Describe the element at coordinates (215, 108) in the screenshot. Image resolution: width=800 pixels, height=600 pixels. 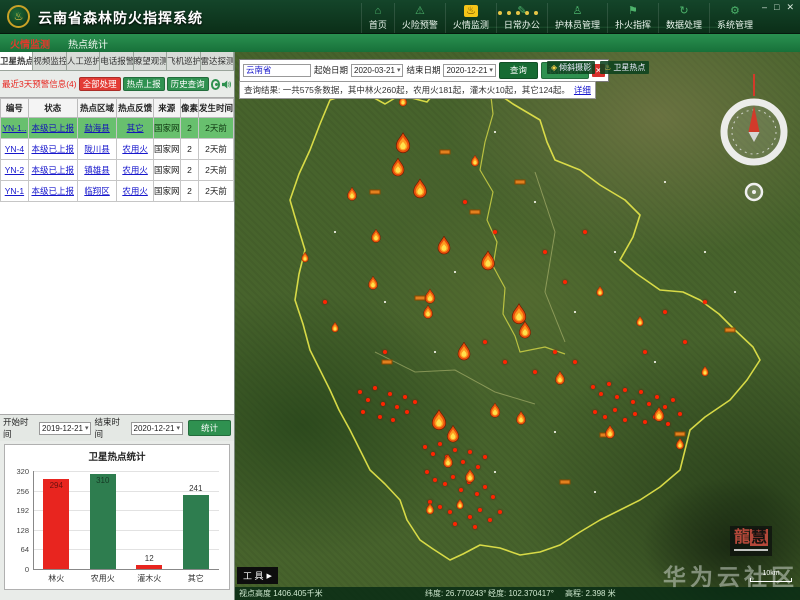
I see `column-header: 发生时间` at that location.